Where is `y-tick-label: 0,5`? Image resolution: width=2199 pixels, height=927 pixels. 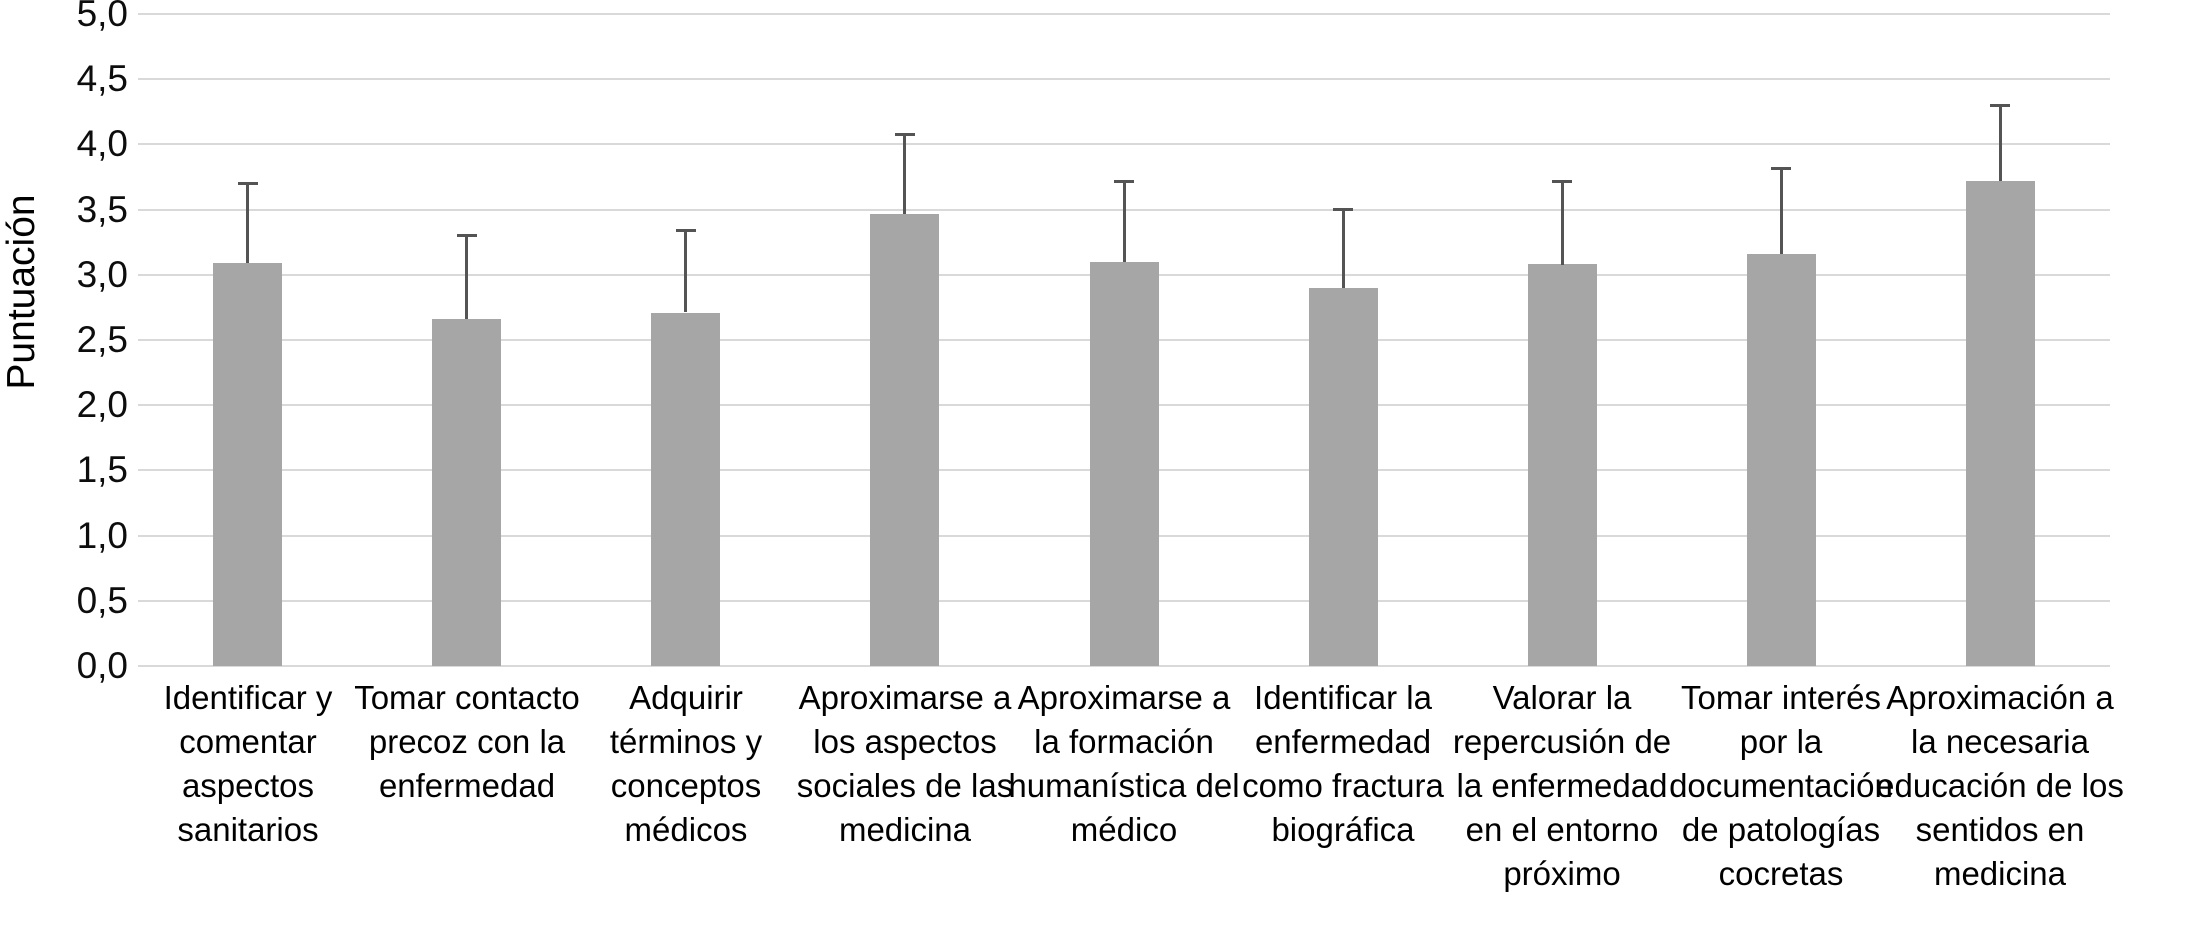
y-tick-label: 0,5 is located at coordinates (102, 600).